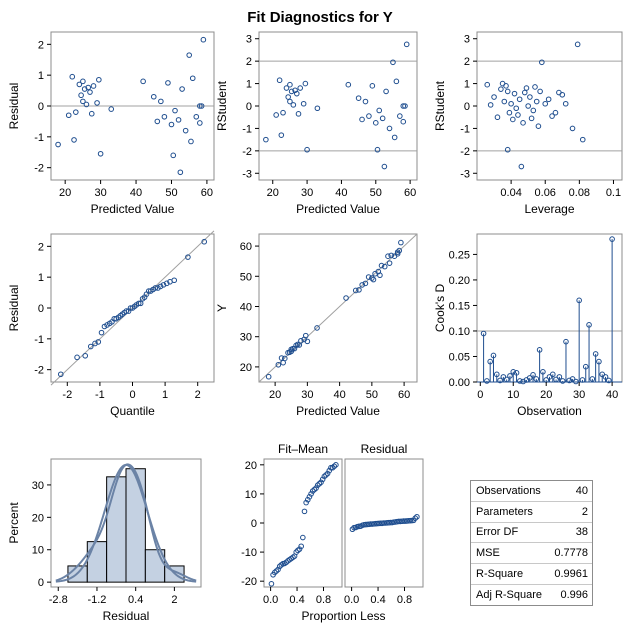  Describe the element at coordinates (531, 552) in the screenshot. I see `stats-row-mse: MSE 0.7778` at that location.